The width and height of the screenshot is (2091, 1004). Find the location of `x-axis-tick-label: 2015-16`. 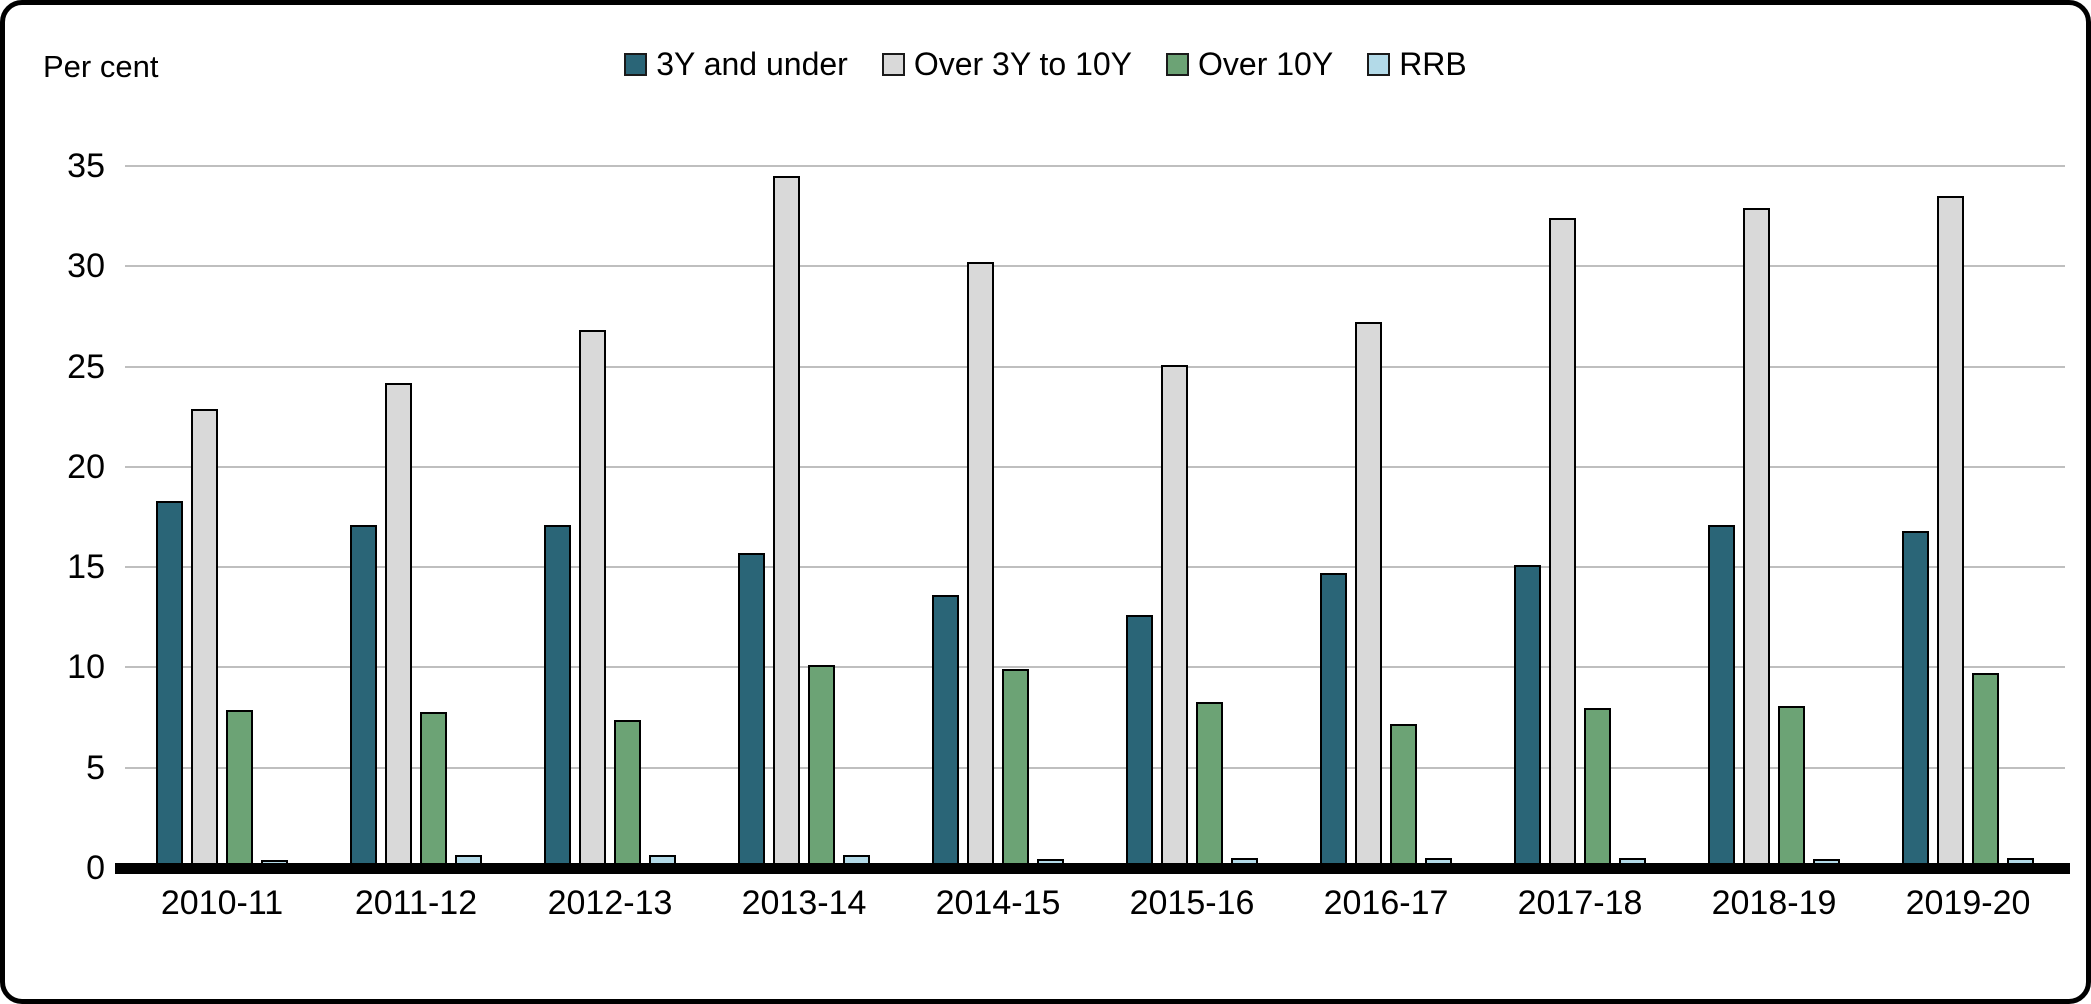

x-axis-tick-label: 2015-16 is located at coordinates (1192, 903).